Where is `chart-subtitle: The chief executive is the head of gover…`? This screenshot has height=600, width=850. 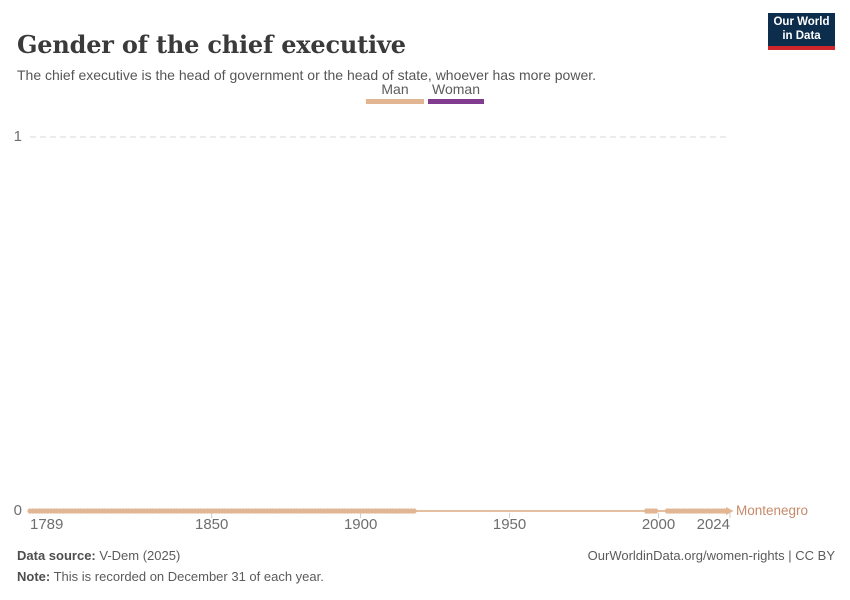 chart-subtitle: The chief executive is the head of gover… is located at coordinates (307, 75).